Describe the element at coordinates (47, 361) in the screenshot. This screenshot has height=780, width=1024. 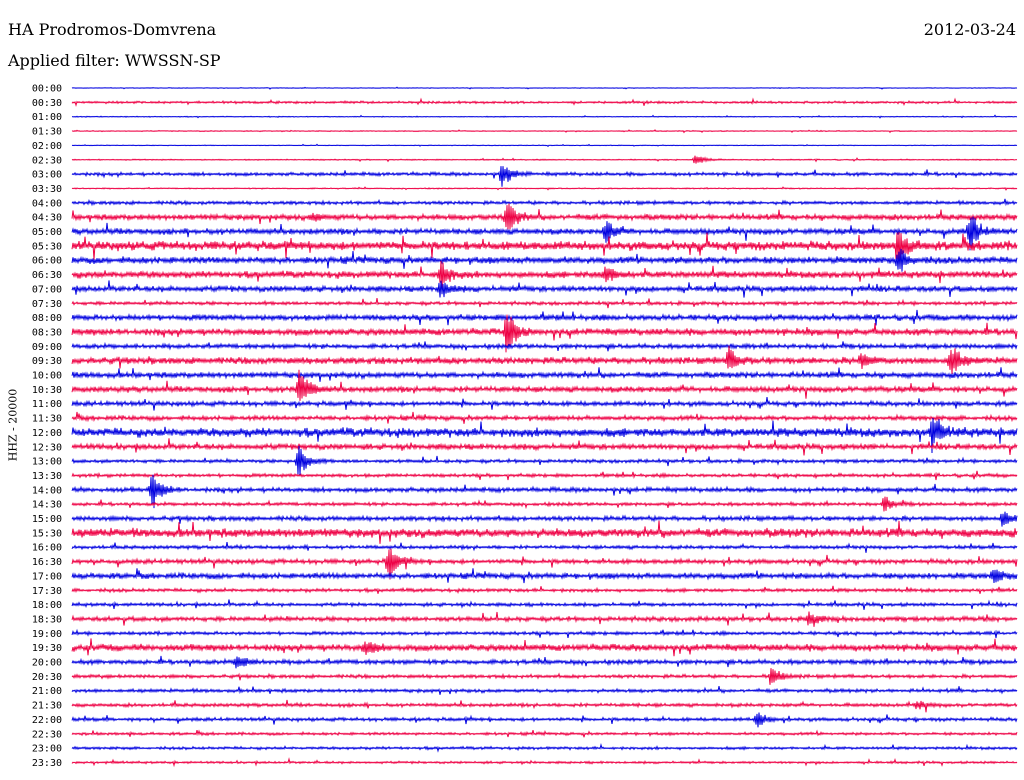
I see `time-tick-label: 09:30` at that location.